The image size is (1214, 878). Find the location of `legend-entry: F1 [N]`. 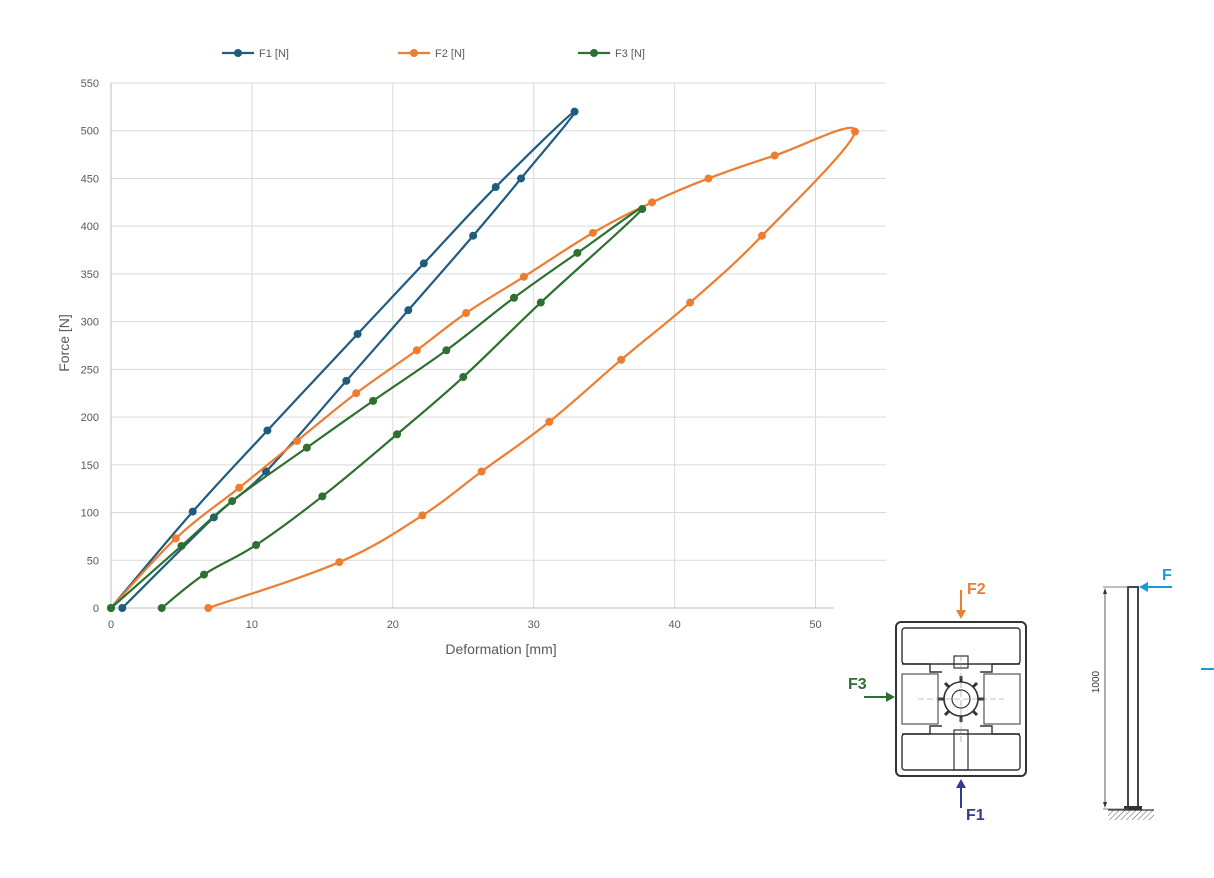

legend-entry: F1 [N] is located at coordinates (255, 54).